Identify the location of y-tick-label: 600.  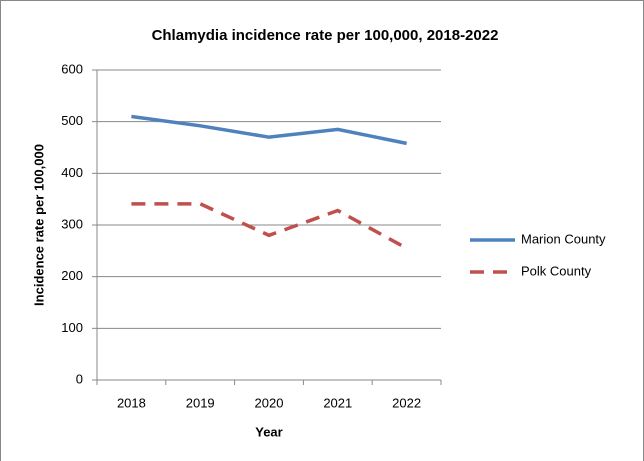
(72, 68).